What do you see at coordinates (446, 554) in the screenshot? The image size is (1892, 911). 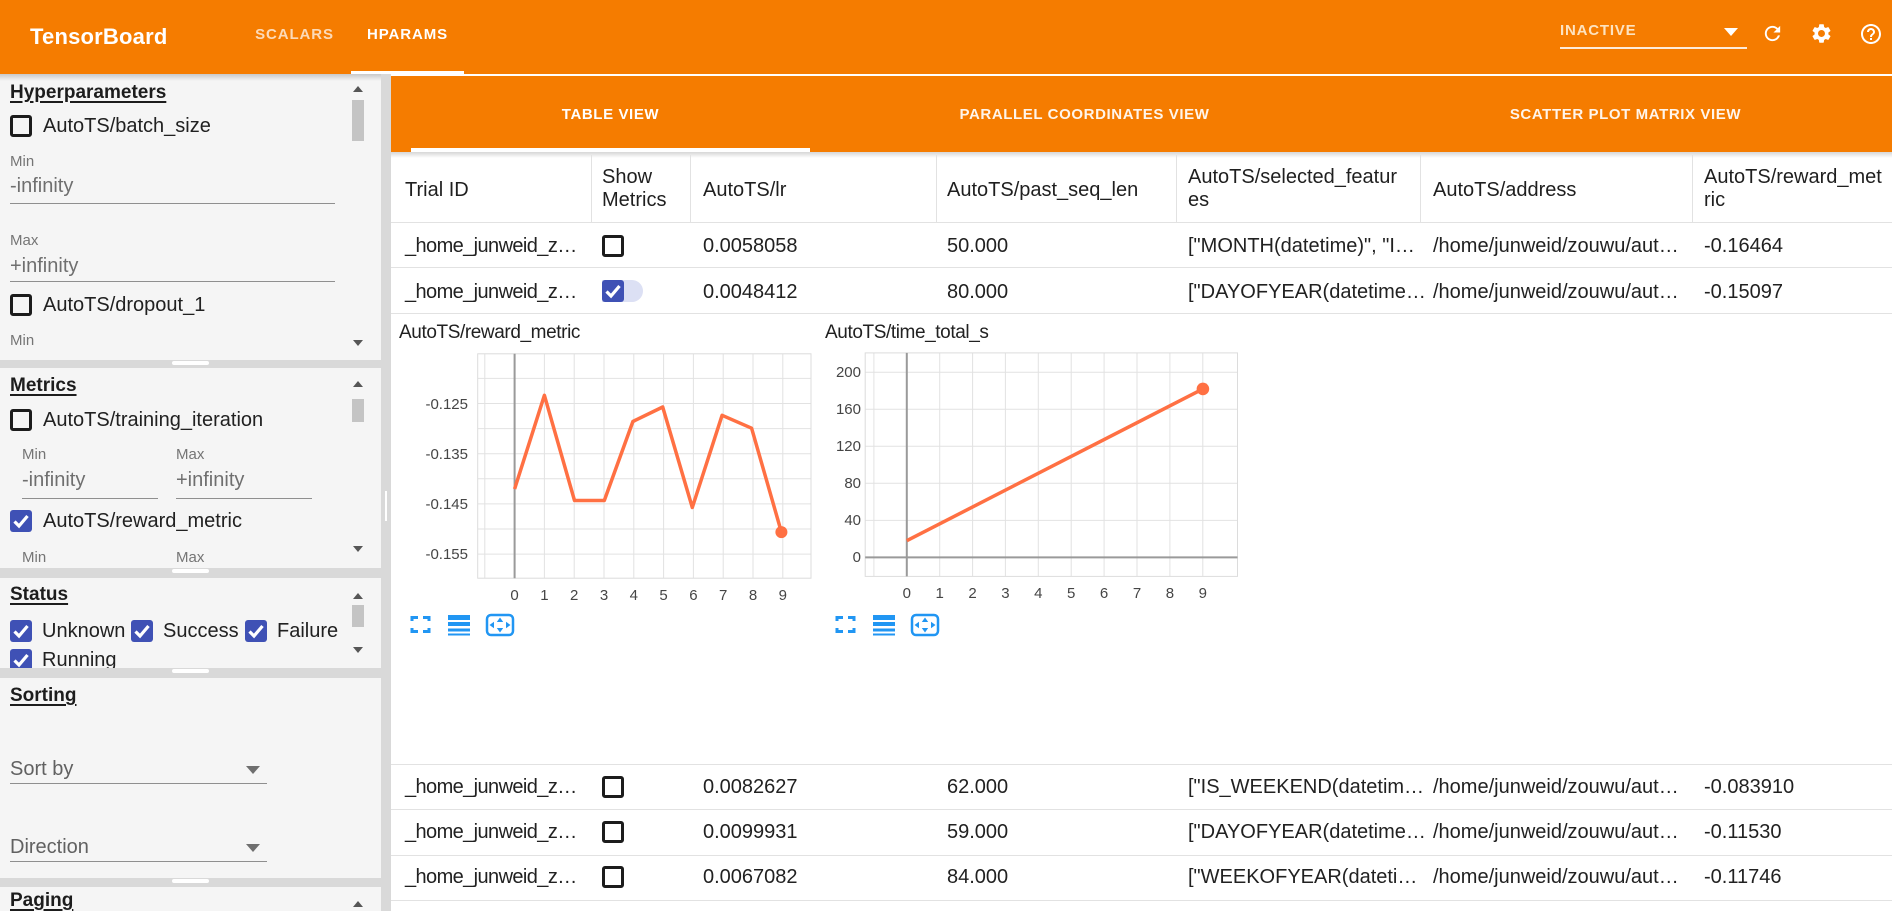 I see `svg-text: -0.155` at bounding box center [446, 554].